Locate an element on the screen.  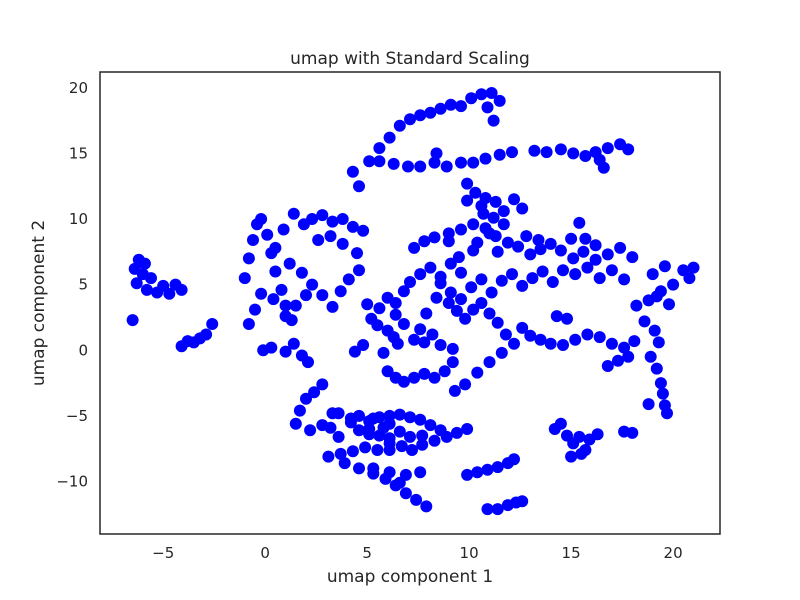
x-tick-label: −5 is located at coordinates (163, 553).